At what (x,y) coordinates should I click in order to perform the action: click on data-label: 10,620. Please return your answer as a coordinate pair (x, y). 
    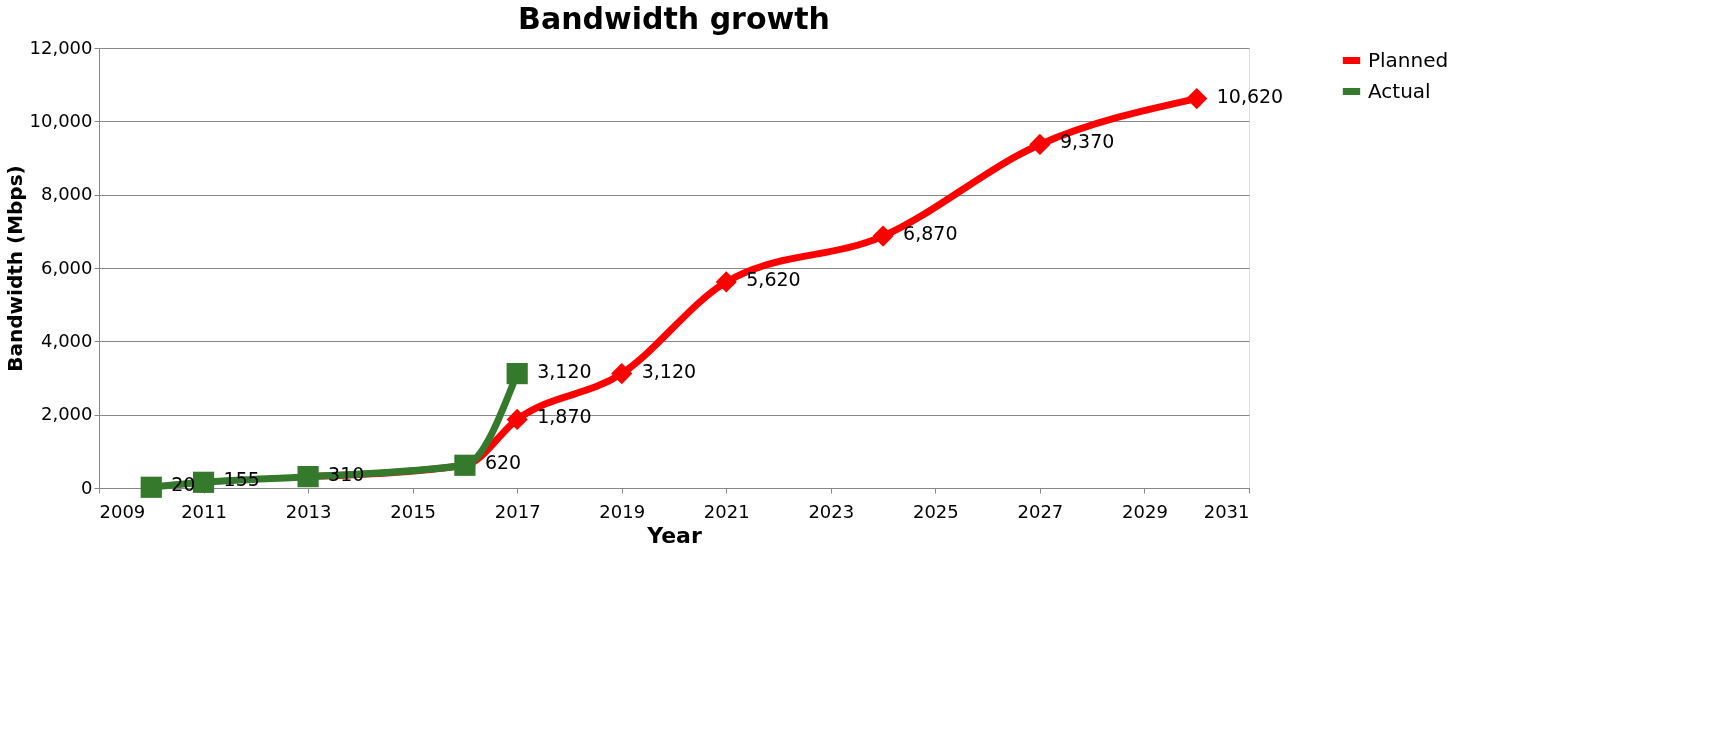
    Looking at the image, I should click on (1250, 95).